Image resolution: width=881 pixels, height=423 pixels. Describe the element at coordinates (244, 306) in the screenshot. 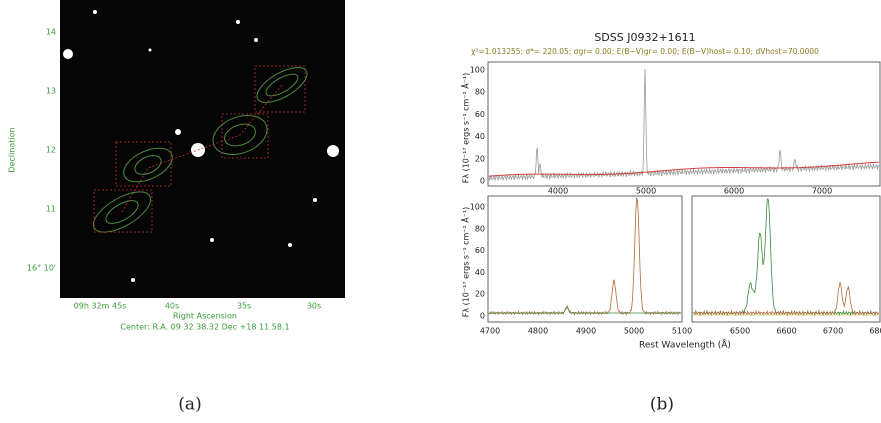

I see `ra-tick: 35s` at that location.